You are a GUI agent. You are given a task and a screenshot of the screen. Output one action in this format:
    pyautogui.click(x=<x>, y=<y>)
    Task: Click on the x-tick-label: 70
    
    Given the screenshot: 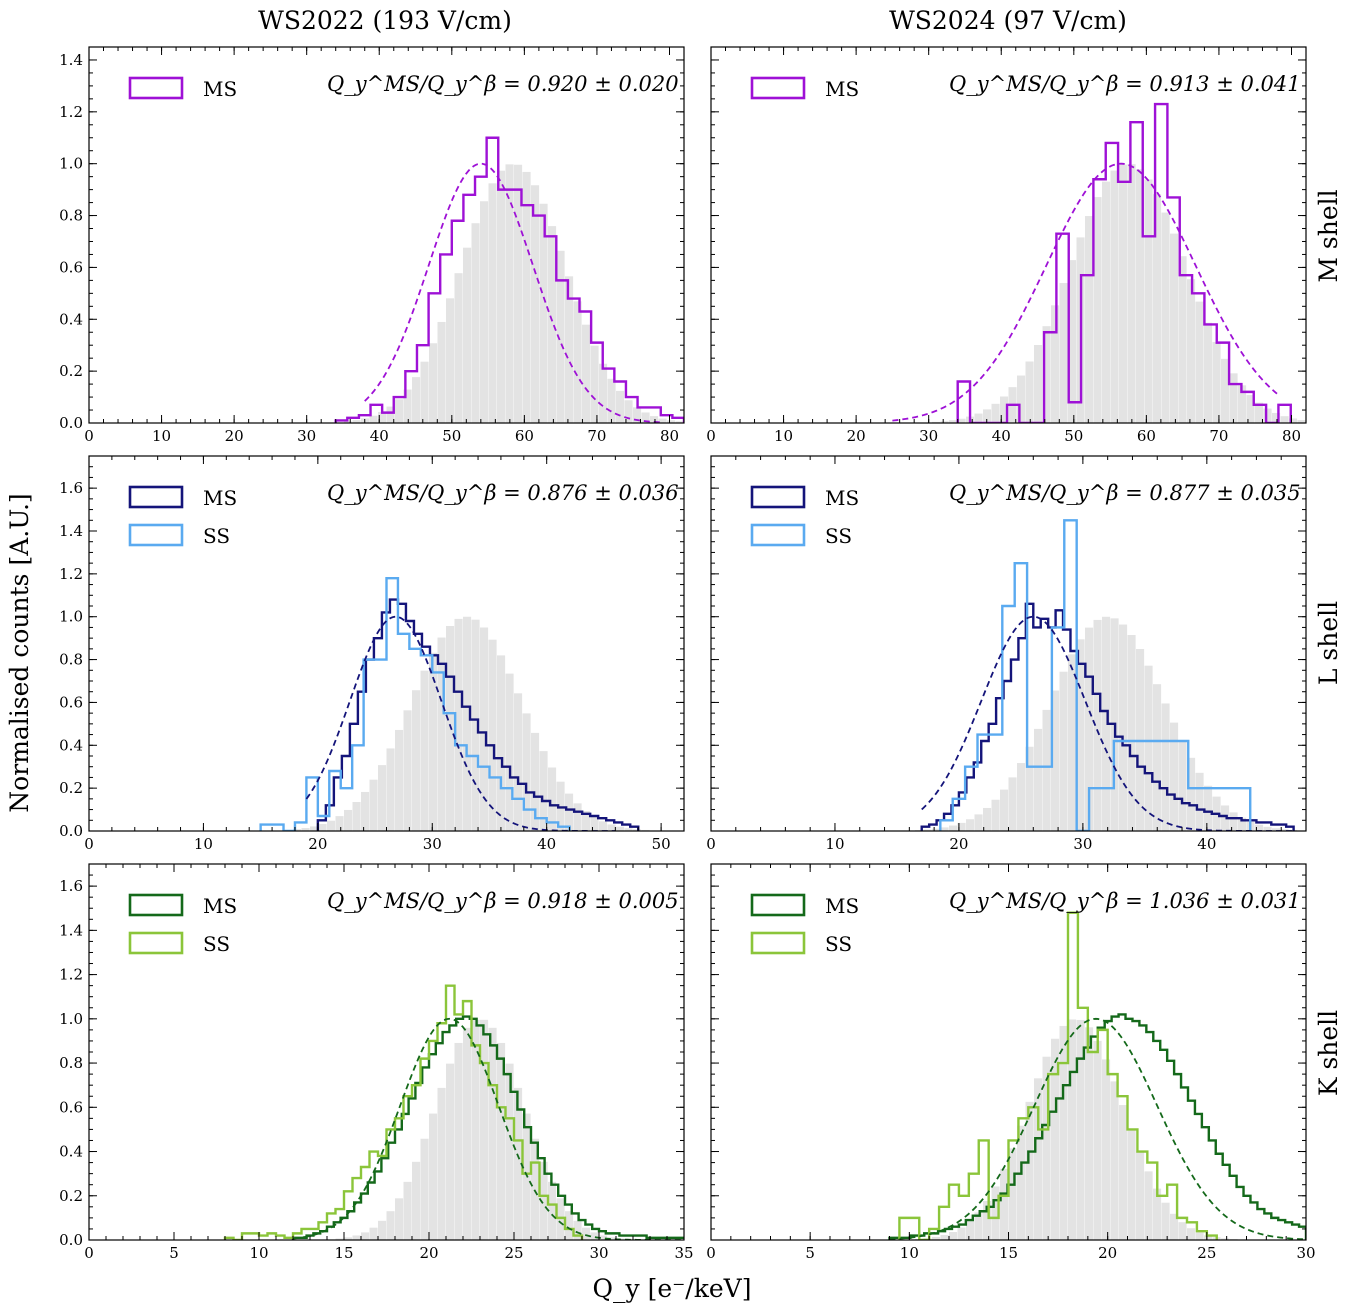 What is the action you would take?
    pyautogui.click(x=596, y=436)
    